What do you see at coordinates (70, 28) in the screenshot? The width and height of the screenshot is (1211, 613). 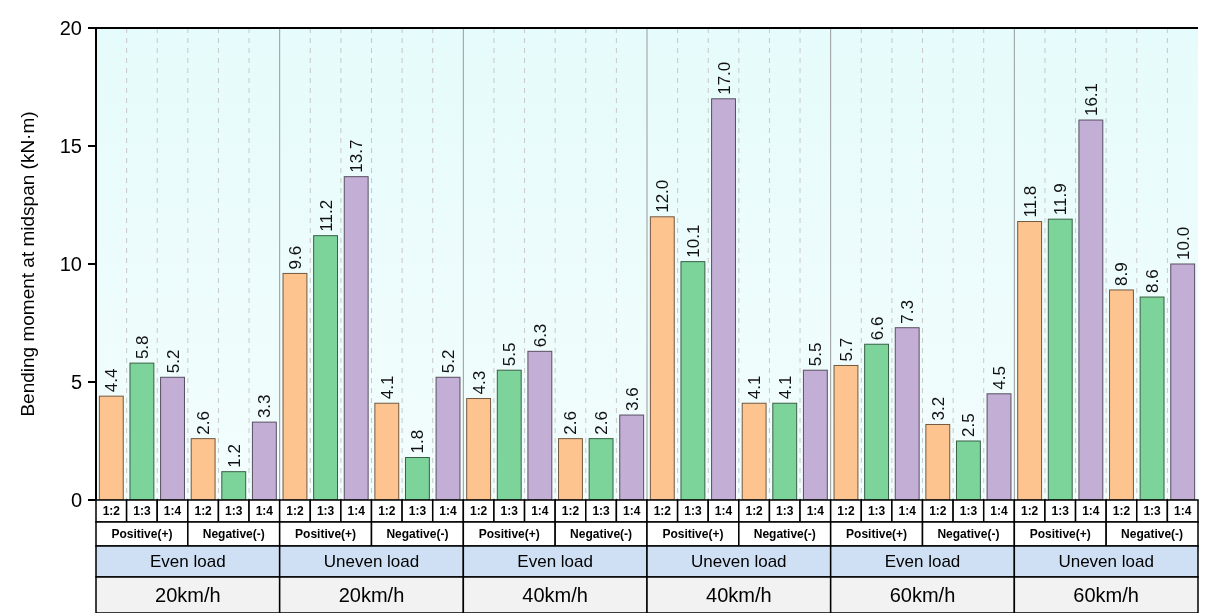 I see `y-tick-label: 20` at bounding box center [70, 28].